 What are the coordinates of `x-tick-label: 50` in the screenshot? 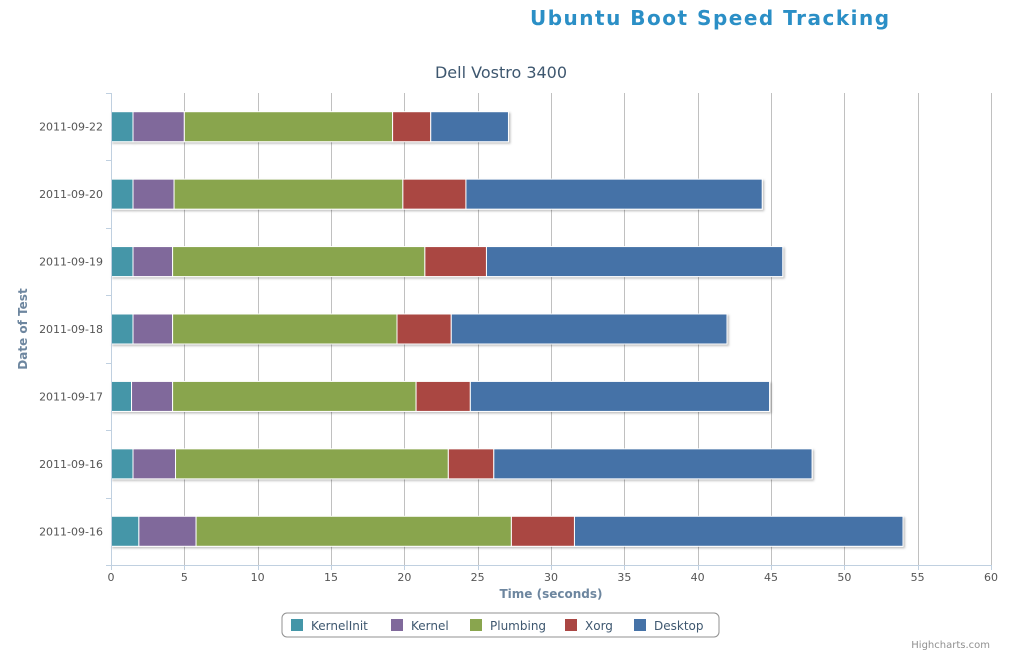 It's located at (844, 577).